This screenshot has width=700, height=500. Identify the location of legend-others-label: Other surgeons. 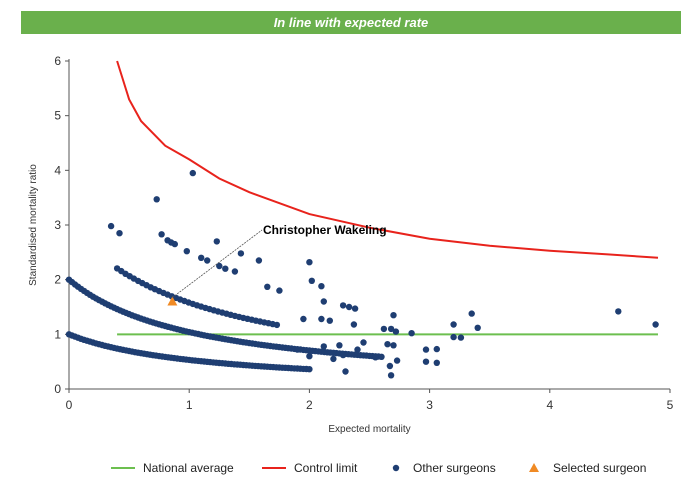
(454, 468).